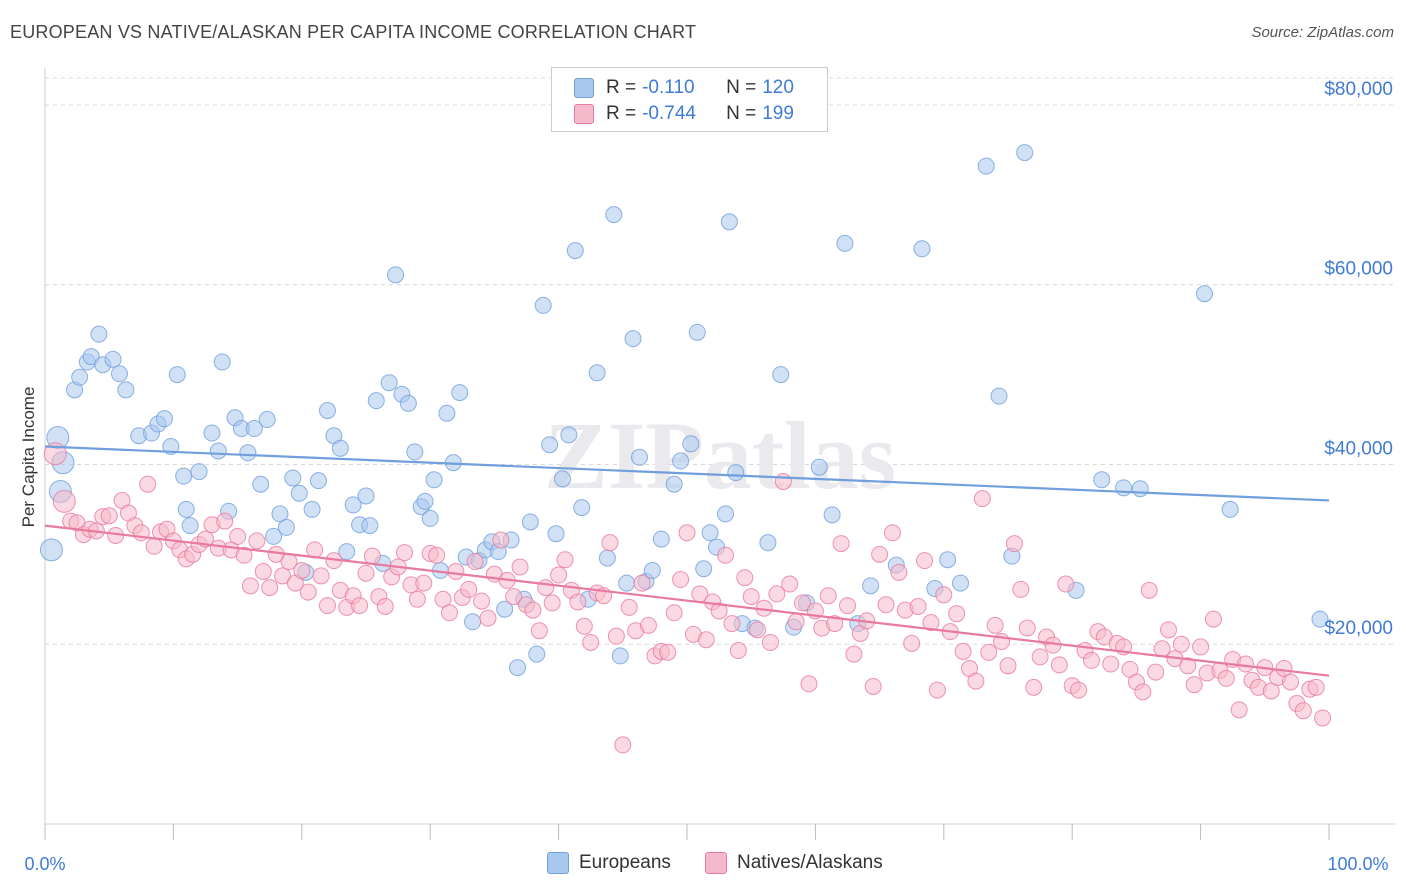 This screenshot has width=1406, height=892. Describe the element at coordinates (1358, 448) in the screenshot. I see `y-tick-label: $40,000` at that location.